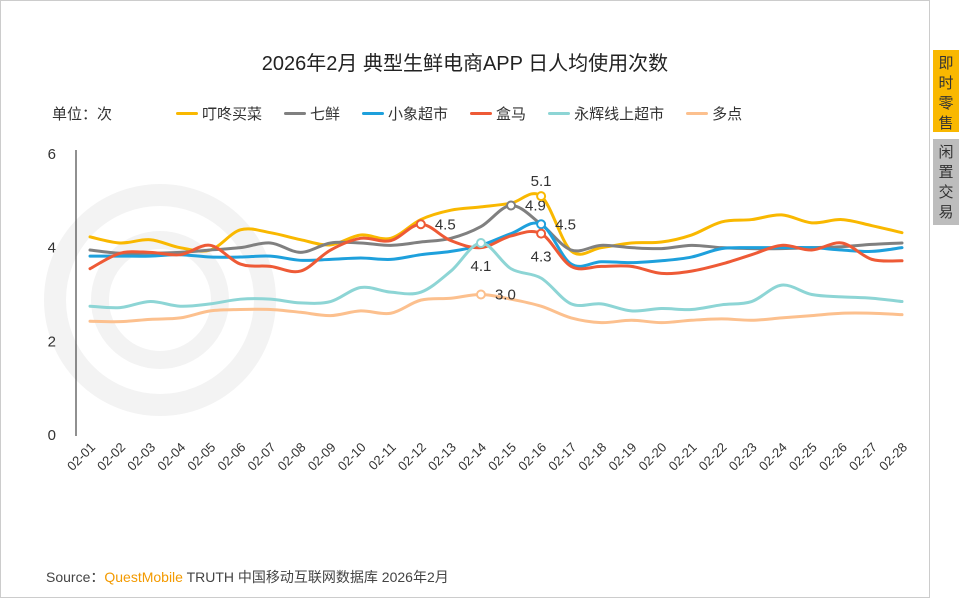 The image size is (960, 600). What do you see at coordinates (75, 577) in the screenshot?
I see `source-prefix: Source：` at bounding box center [75, 577].